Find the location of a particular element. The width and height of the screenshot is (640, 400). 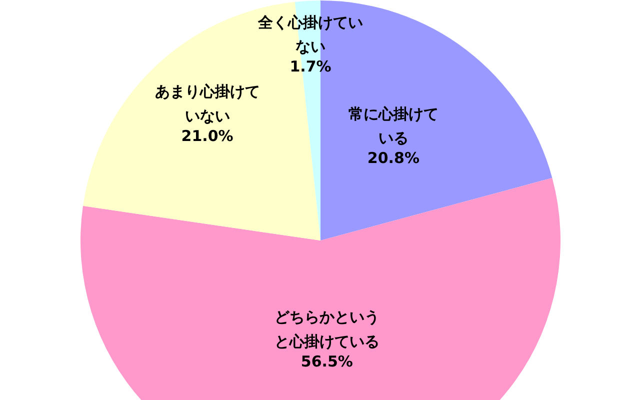

data-label: 56.5% is located at coordinates (326, 361).